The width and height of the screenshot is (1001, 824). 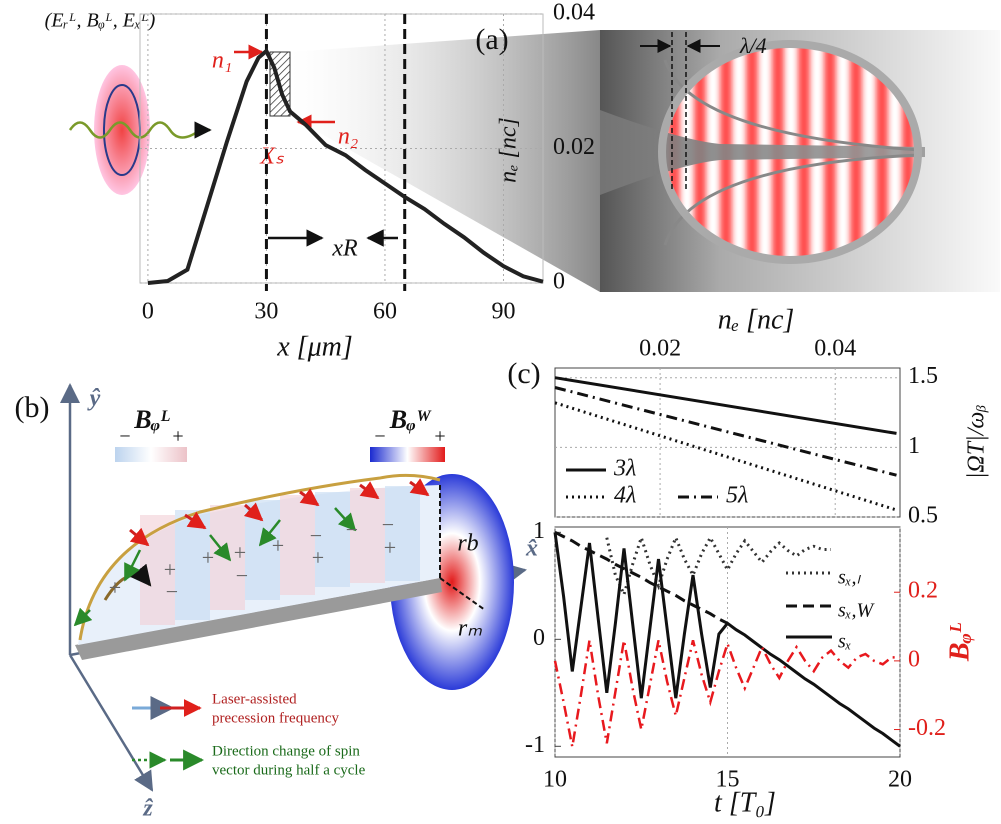 What do you see at coordinates (111, 723) in the screenshot?
I see `axis-arrow` at bounding box center [111, 723].